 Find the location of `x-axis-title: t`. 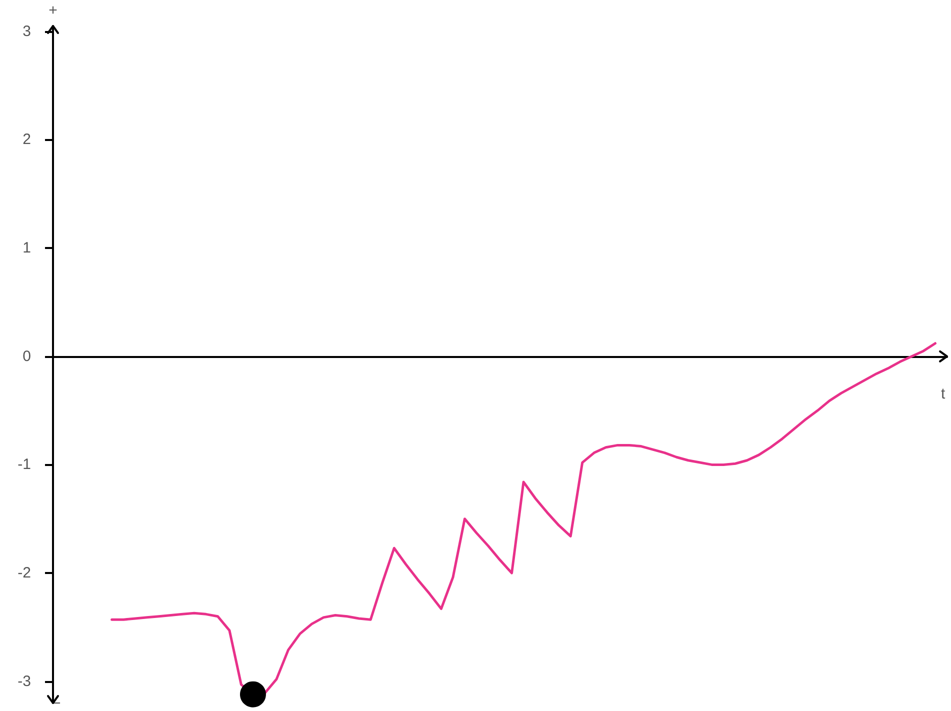

x-axis-title: t is located at coordinates (943, 393).